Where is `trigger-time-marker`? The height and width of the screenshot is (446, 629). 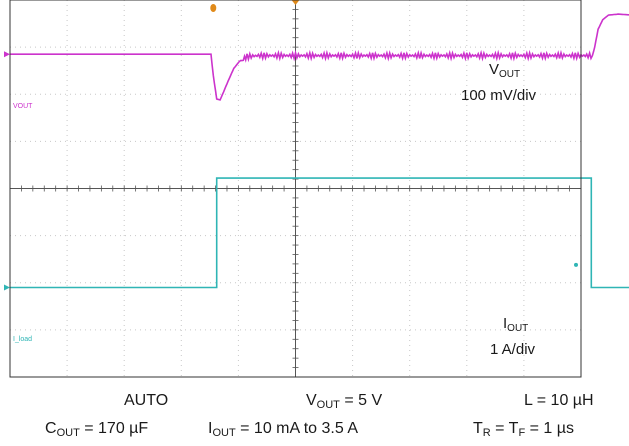
trigger-time-marker is located at coordinates (295, 2).